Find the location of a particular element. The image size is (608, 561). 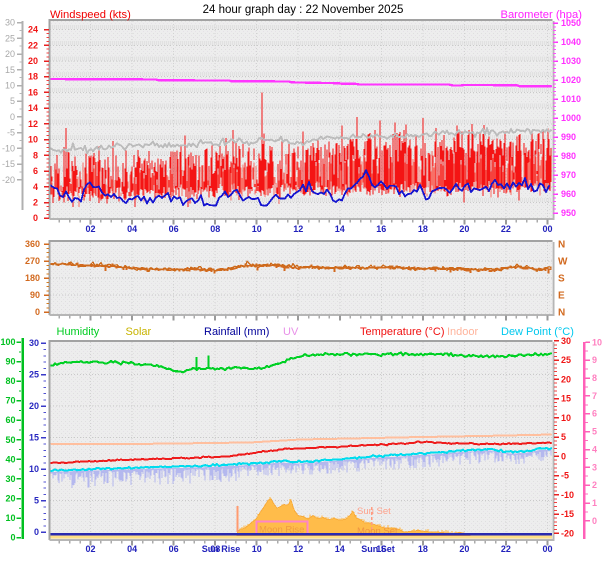

svg-text: 990 is located at coordinates (568, 137).